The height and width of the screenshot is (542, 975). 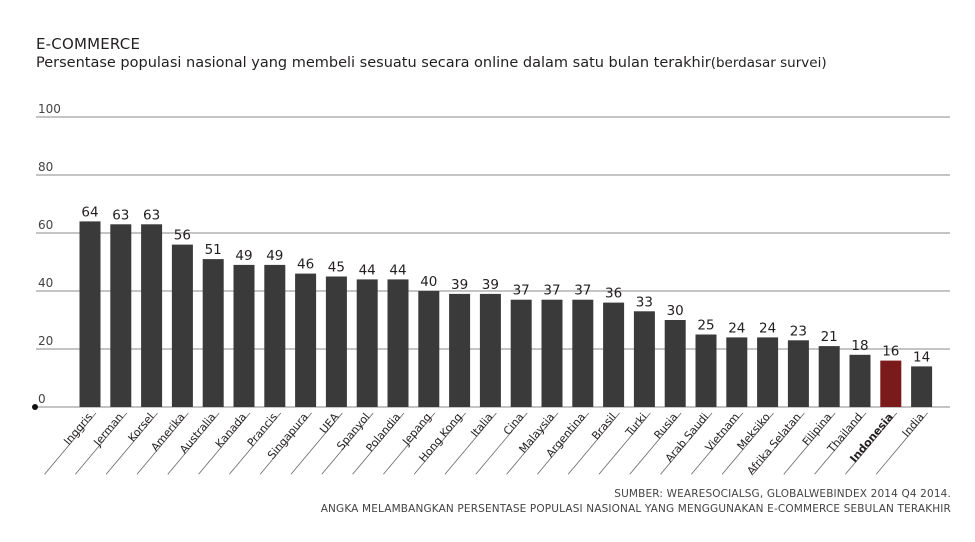 I want to click on bar-rusia, so click(x=675, y=363).